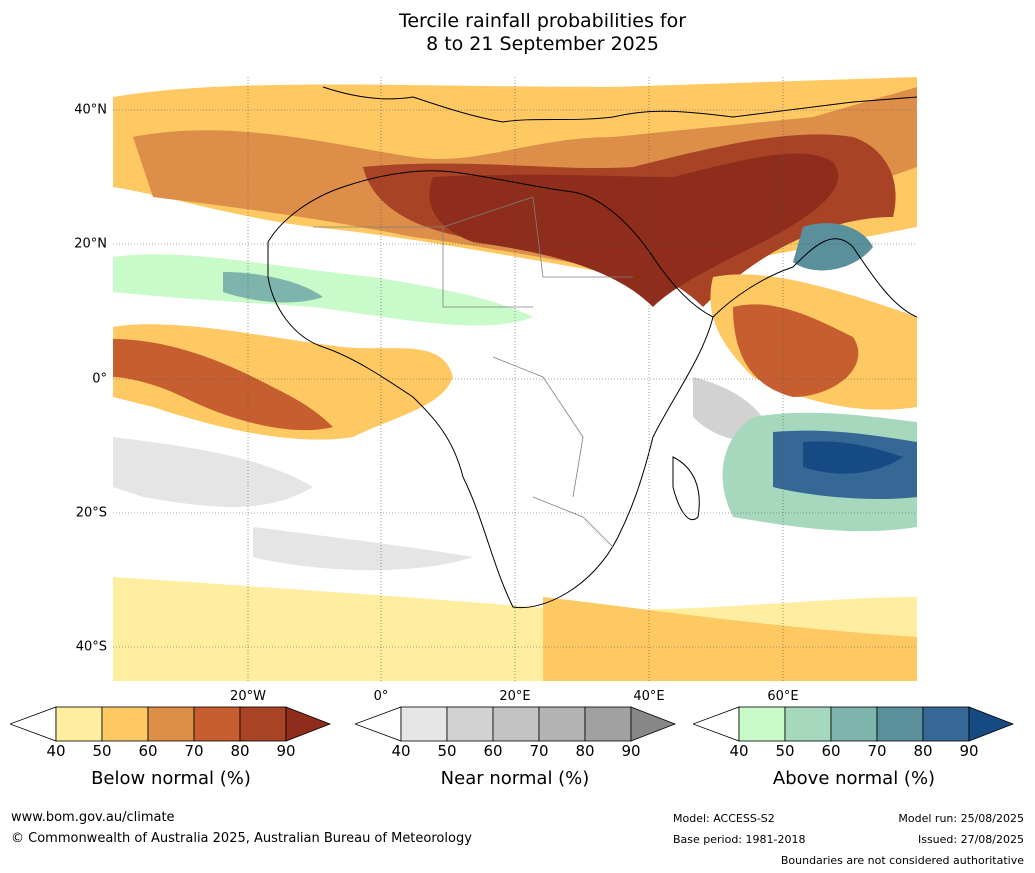 This screenshot has height=873, width=1035. I want to click on europe-coast, so click(619, 104).